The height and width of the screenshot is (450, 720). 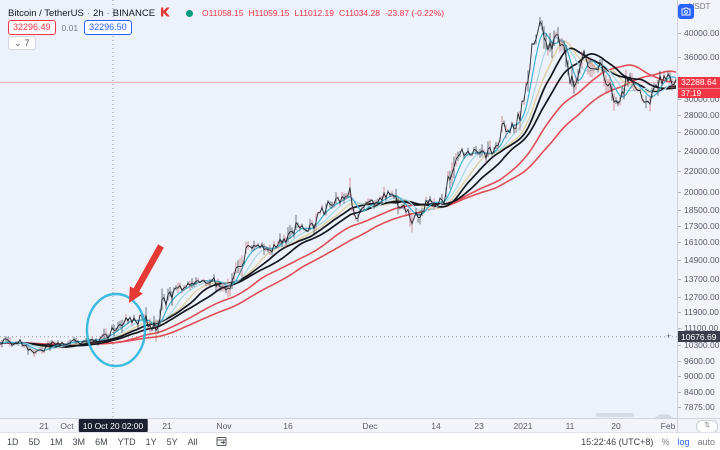 What do you see at coordinates (165, 13) in the screenshot?
I see `publisher-logo-icon` at bounding box center [165, 13].